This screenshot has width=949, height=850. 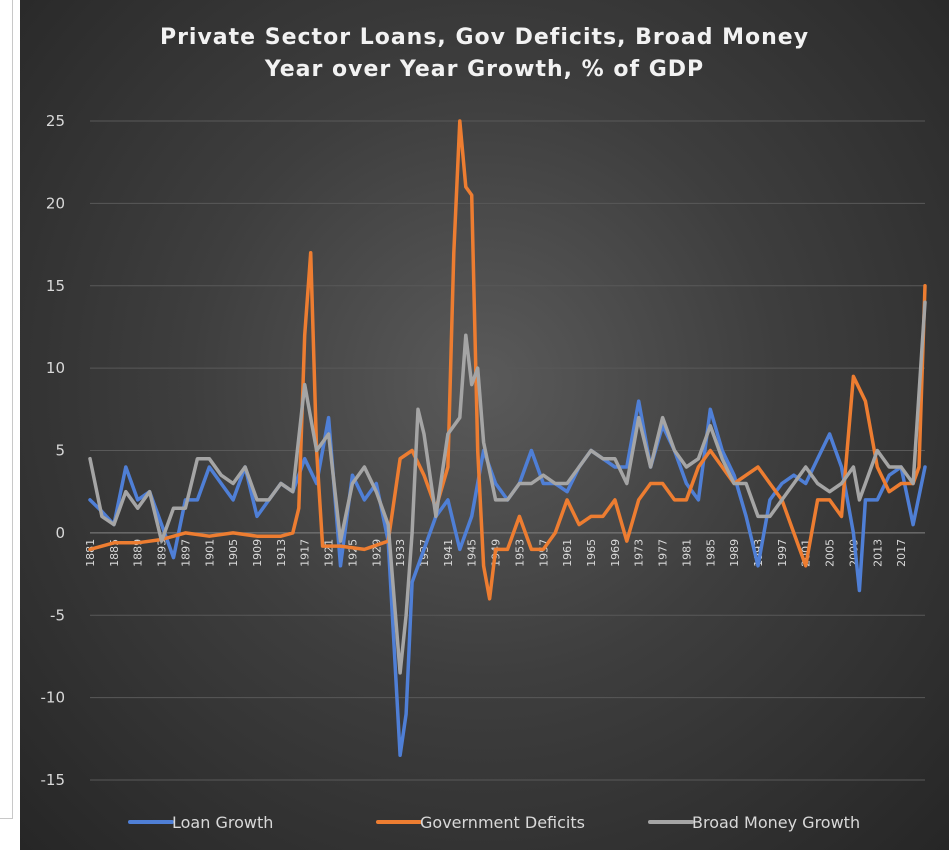 I want to click on y-tick-label: 10, so click(x=55, y=368).